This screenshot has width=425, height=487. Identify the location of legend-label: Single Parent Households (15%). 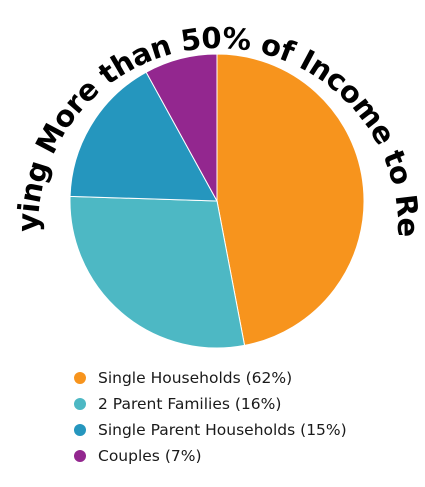
(222, 430).